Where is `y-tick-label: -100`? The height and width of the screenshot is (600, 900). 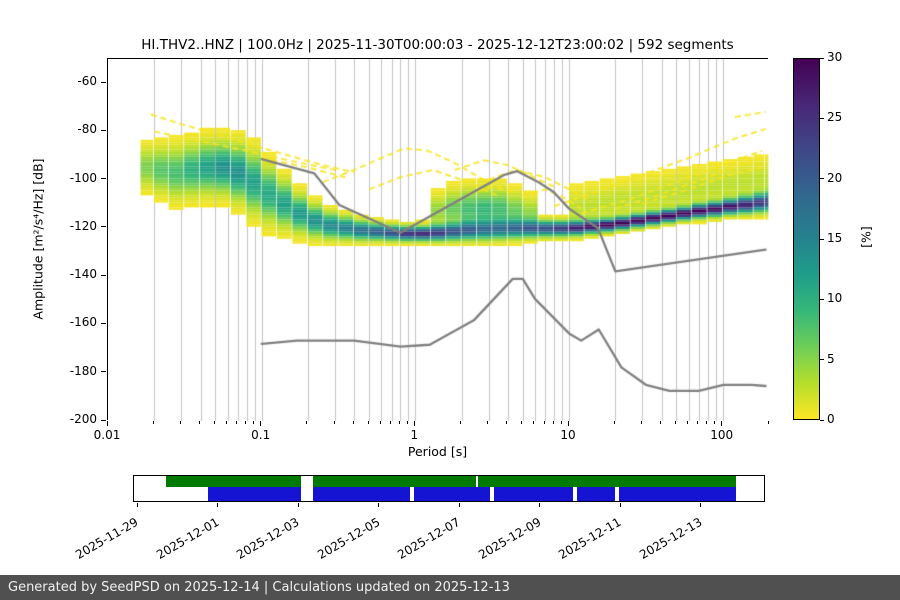
y-tick-label: -100 is located at coordinates (83, 177).